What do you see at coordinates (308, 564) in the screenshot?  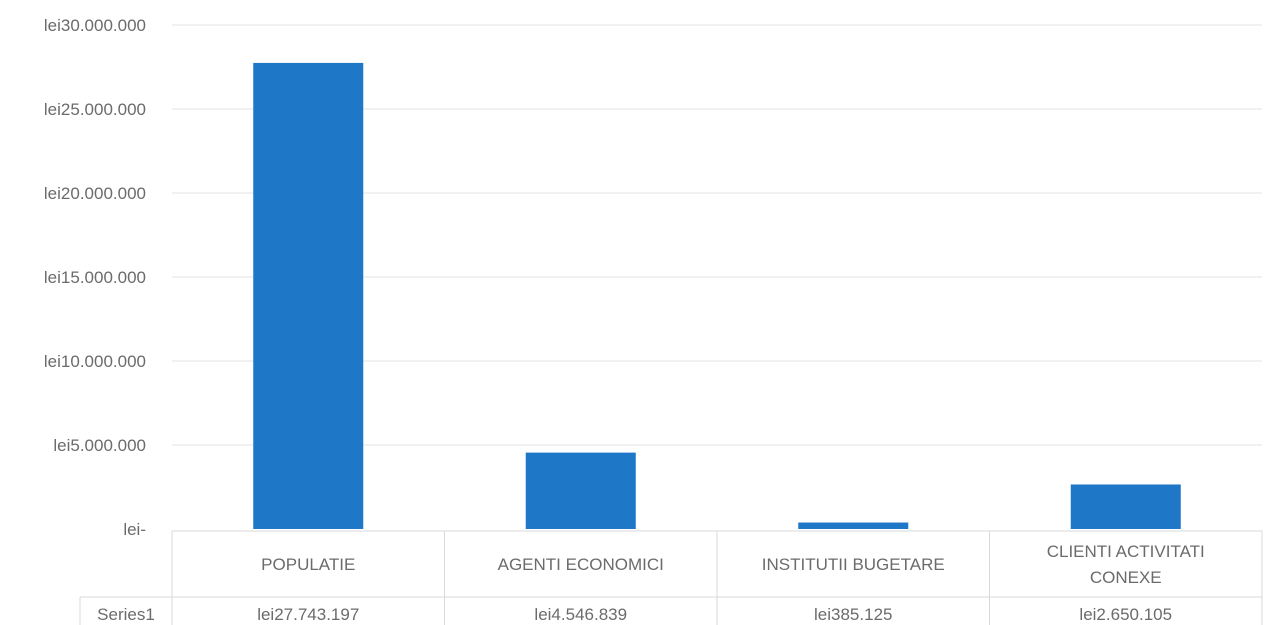 I see `x-category-label: POPULATIE` at bounding box center [308, 564].